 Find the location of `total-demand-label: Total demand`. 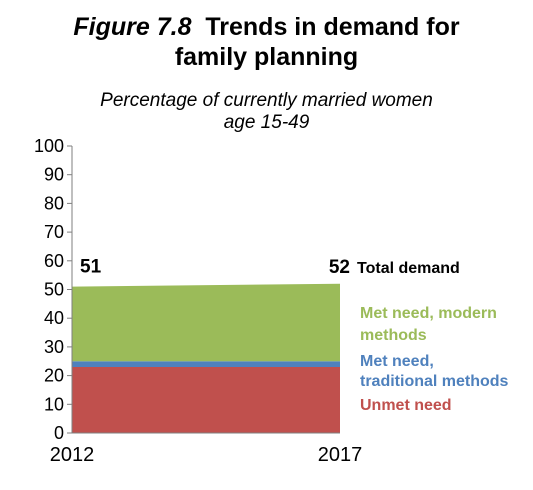

total-demand-label: Total demand is located at coordinates (408, 268).